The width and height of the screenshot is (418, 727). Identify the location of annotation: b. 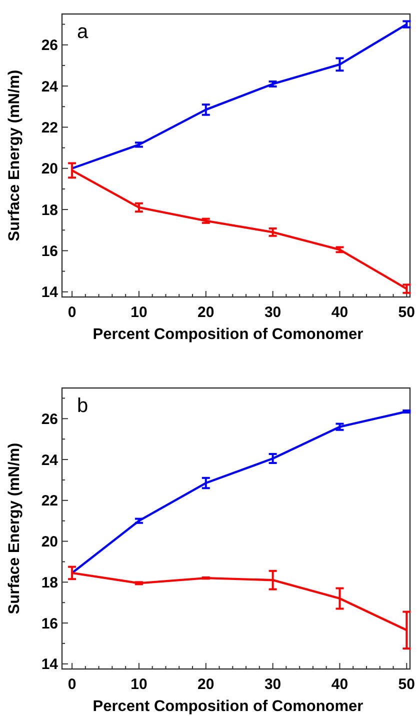
(82, 406).